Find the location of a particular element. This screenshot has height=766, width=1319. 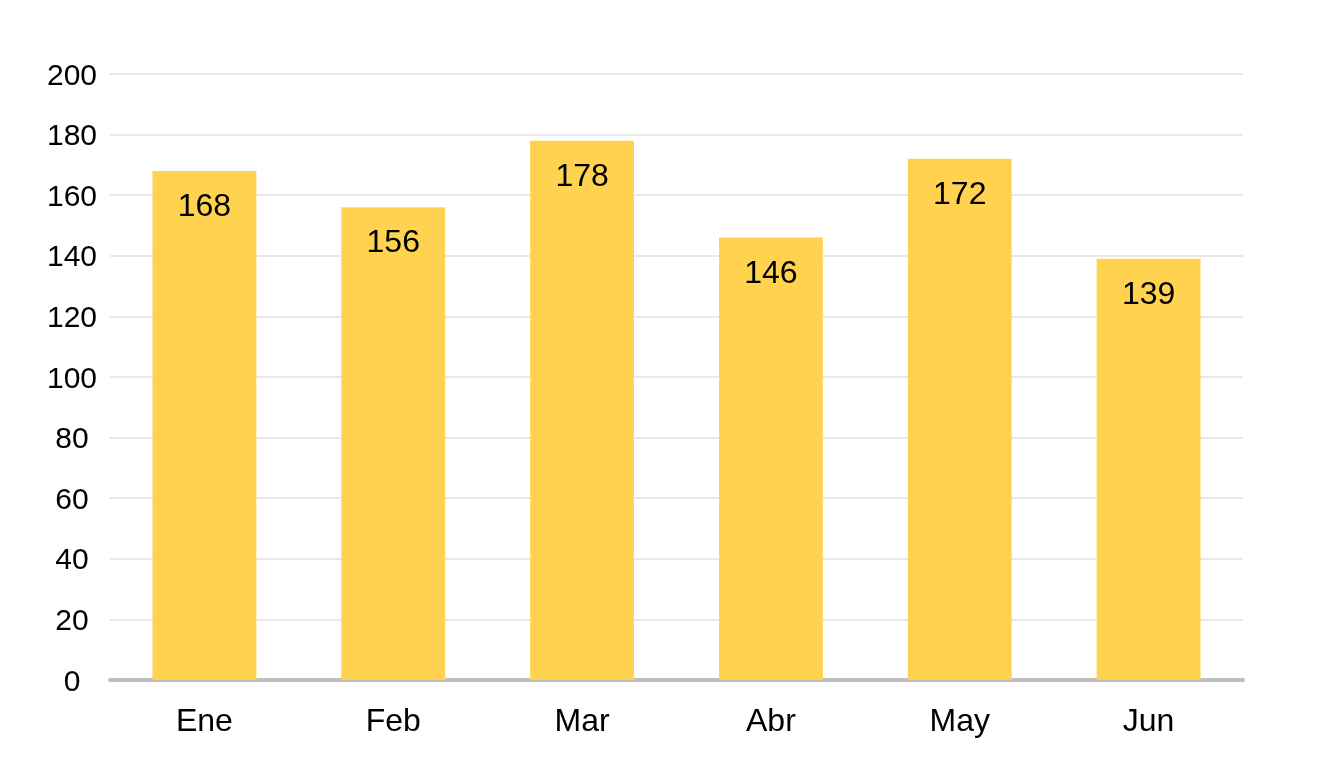

data-label: 146 is located at coordinates (771, 271).